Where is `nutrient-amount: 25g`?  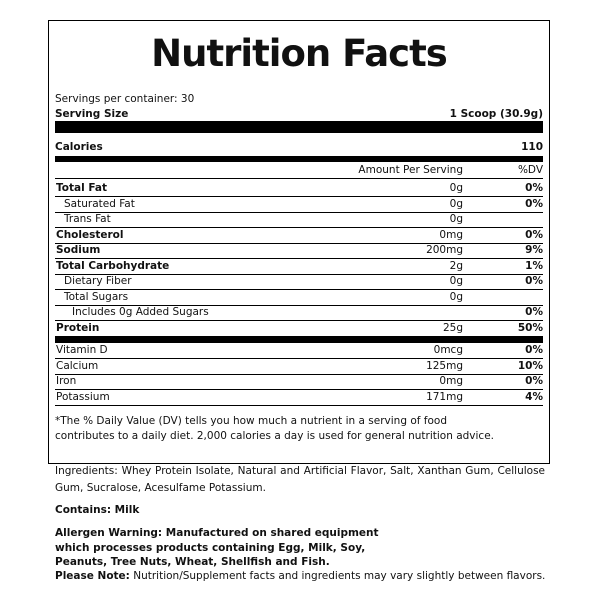 nutrient-amount: 25g is located at coordinates (452, 327).